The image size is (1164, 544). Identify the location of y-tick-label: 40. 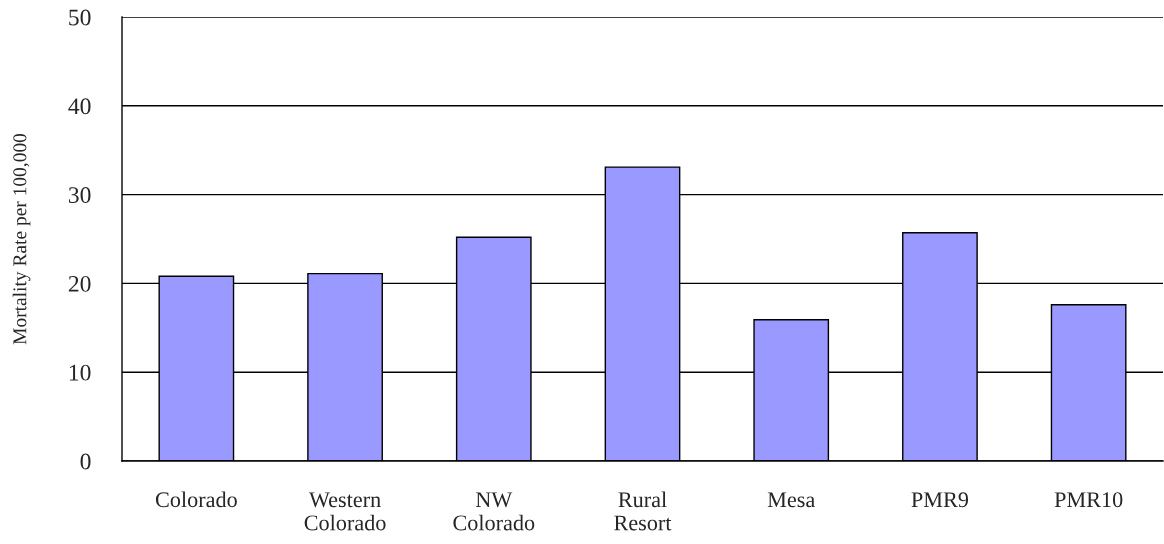
(79, 106).